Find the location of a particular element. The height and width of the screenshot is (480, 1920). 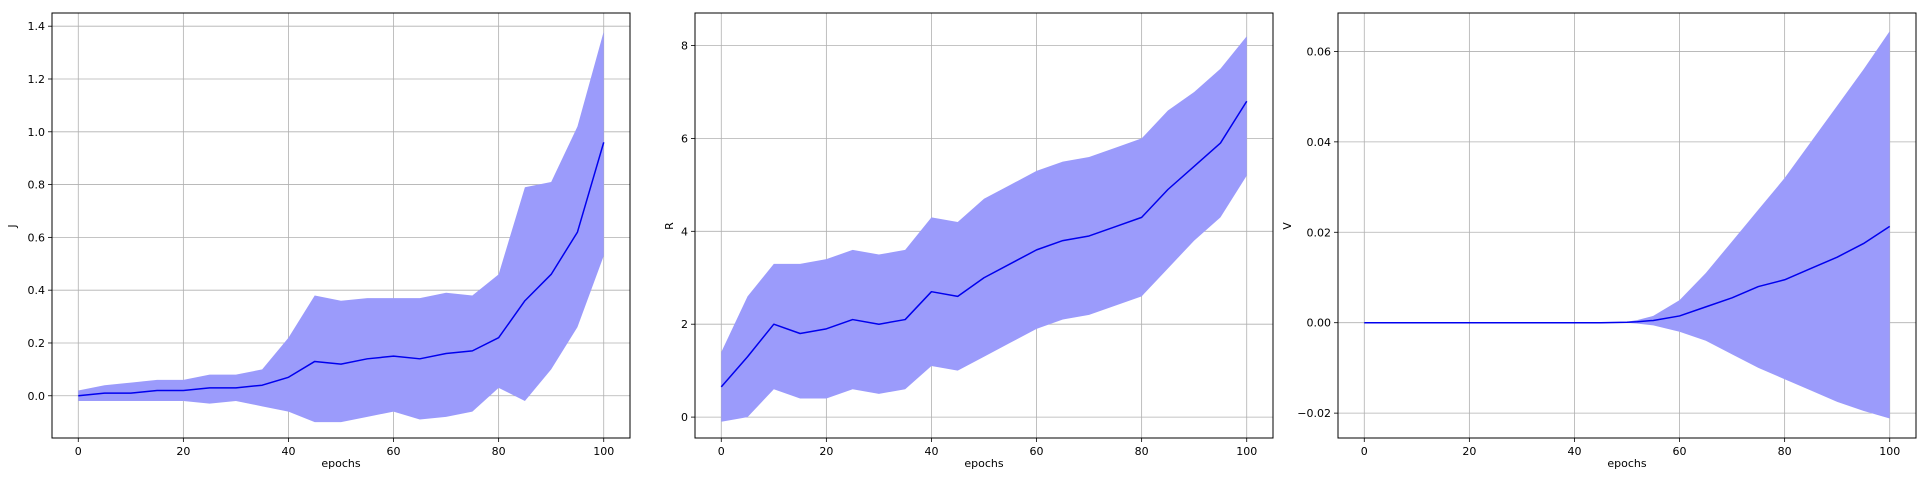

y-tick-label: 0.2 is located at coordinates (37, 343).